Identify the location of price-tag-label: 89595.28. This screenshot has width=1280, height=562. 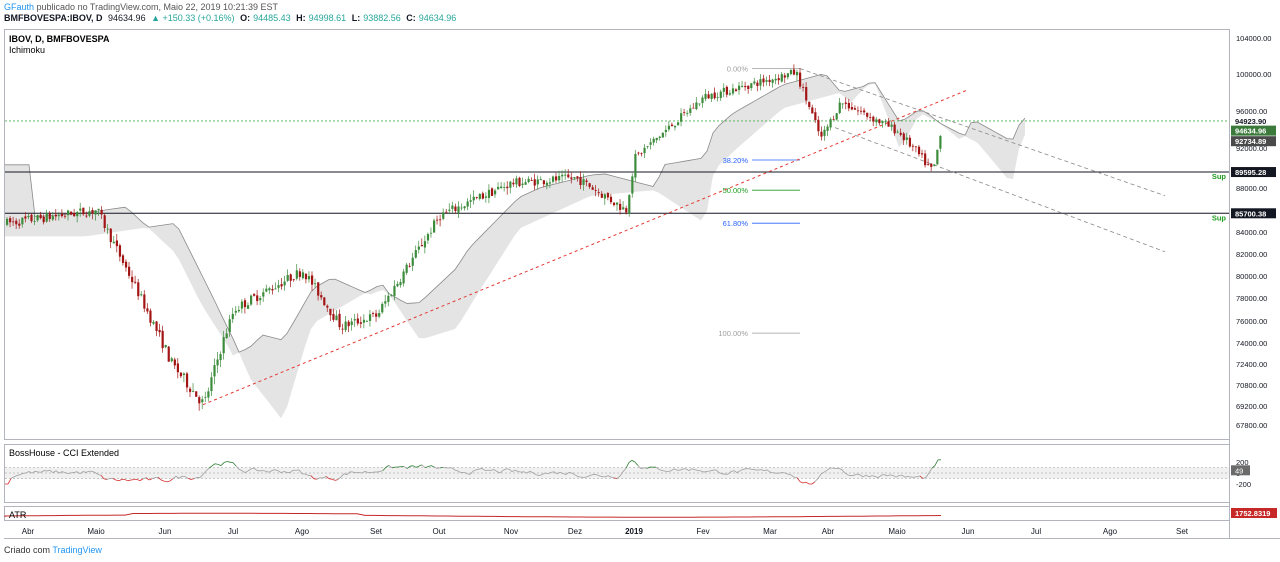
(1250, 172).